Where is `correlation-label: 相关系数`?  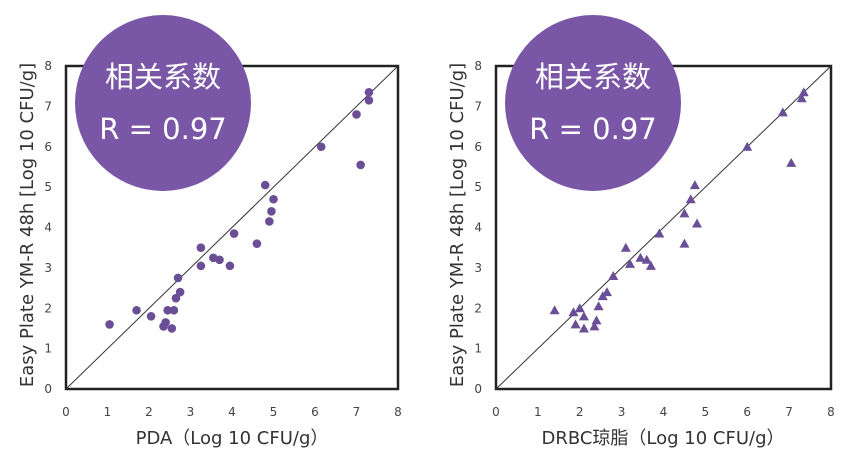 correlation-label: 相关系数 is located at coordinates (593, 77).